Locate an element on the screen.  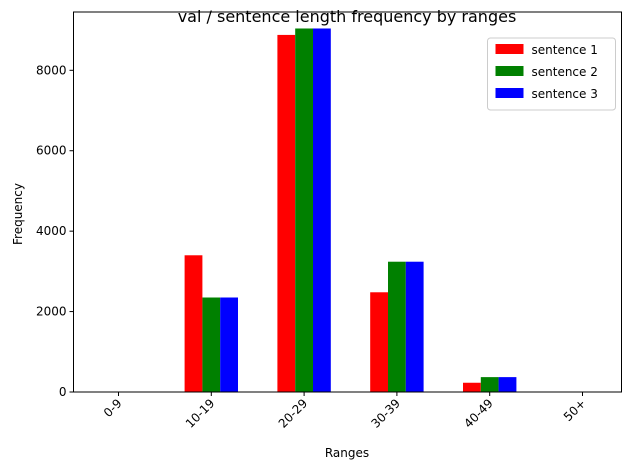
x-axis-label: Ranges is located at coordinates (347, 453).